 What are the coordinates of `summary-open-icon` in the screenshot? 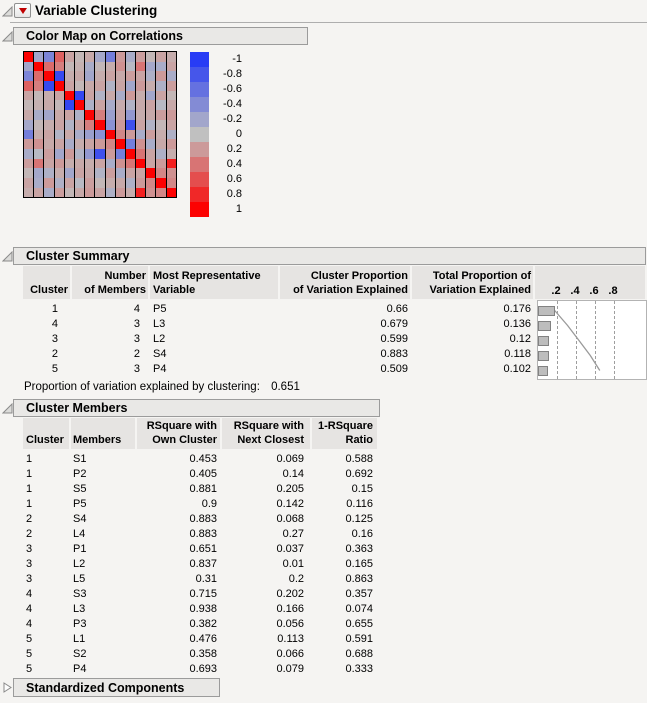 It's located at (7, 256).